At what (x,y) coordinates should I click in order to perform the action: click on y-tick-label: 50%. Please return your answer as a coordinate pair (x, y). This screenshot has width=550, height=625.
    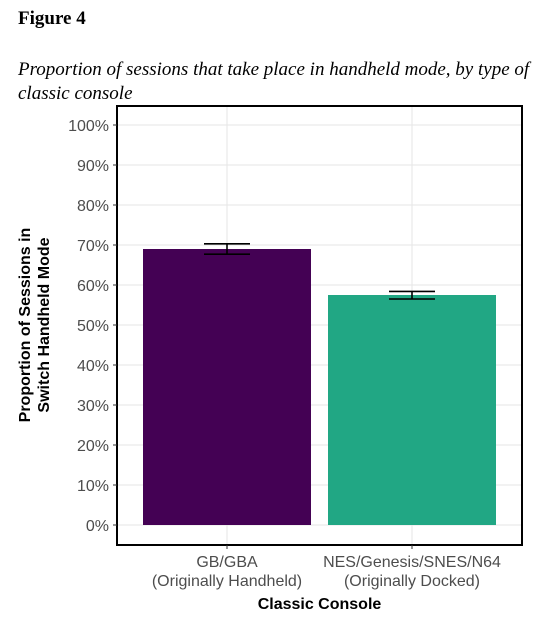
    Looking at the image, I should click on (93, 326).